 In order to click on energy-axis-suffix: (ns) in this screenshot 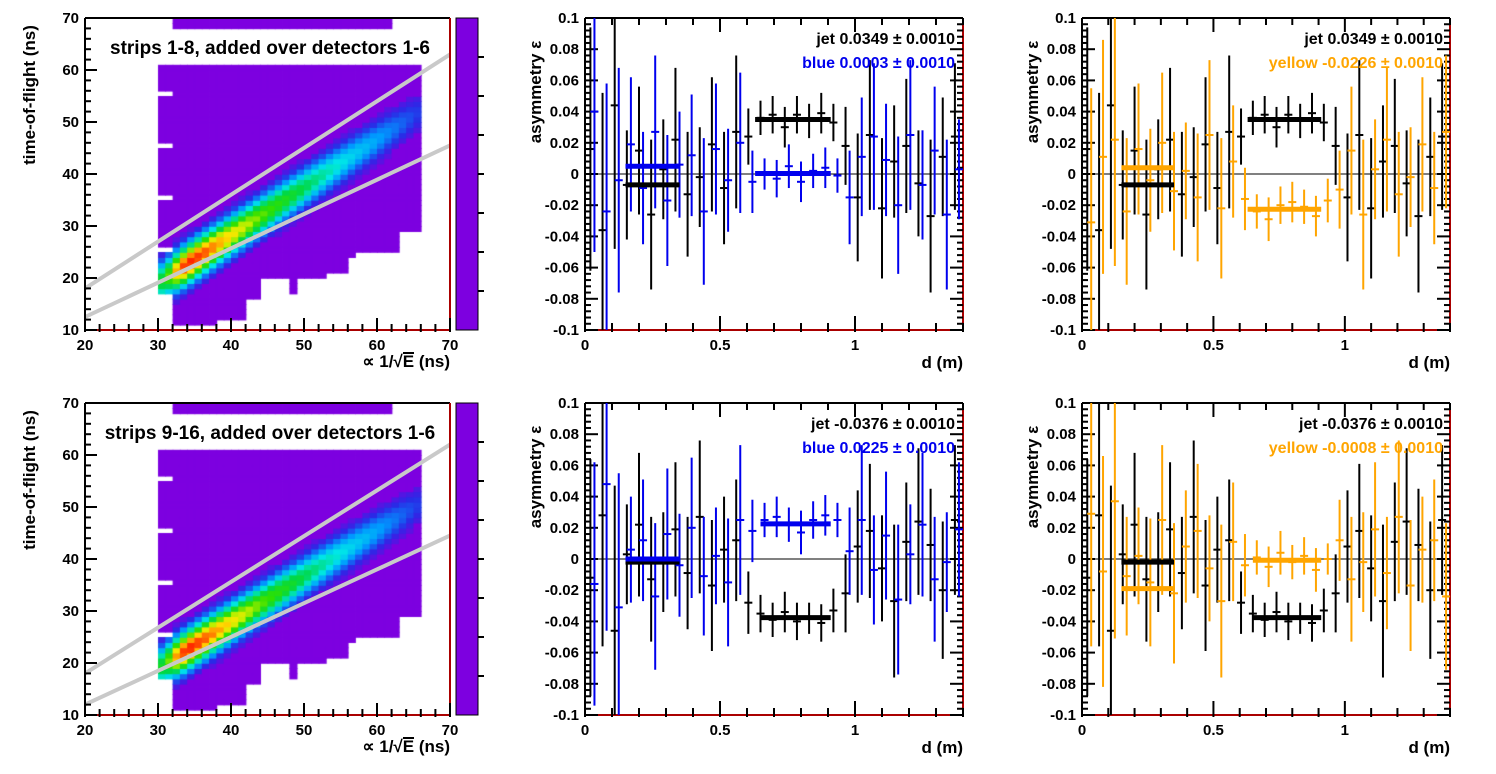, I will do `click(432, 746)`.